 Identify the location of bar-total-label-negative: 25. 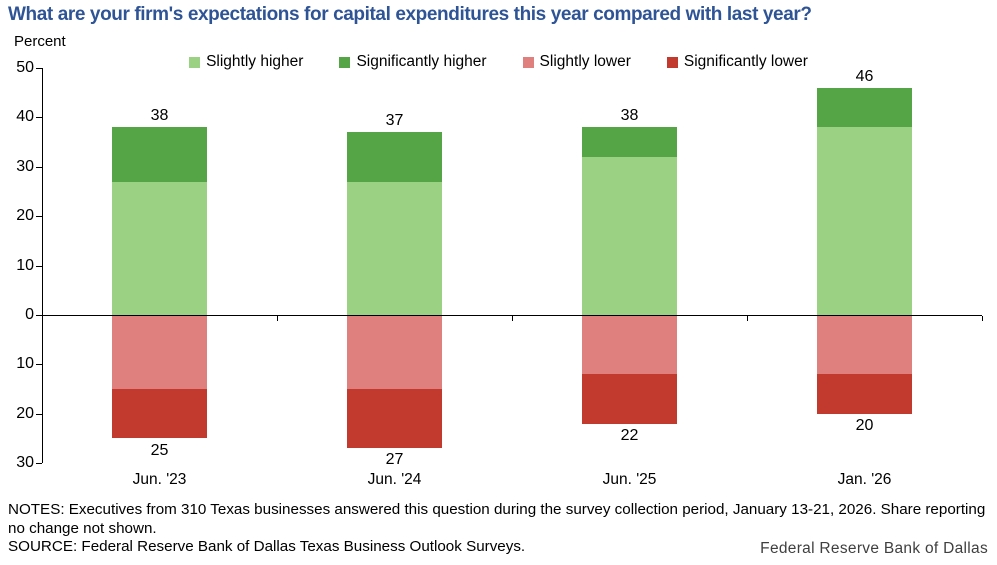
(159, 450).